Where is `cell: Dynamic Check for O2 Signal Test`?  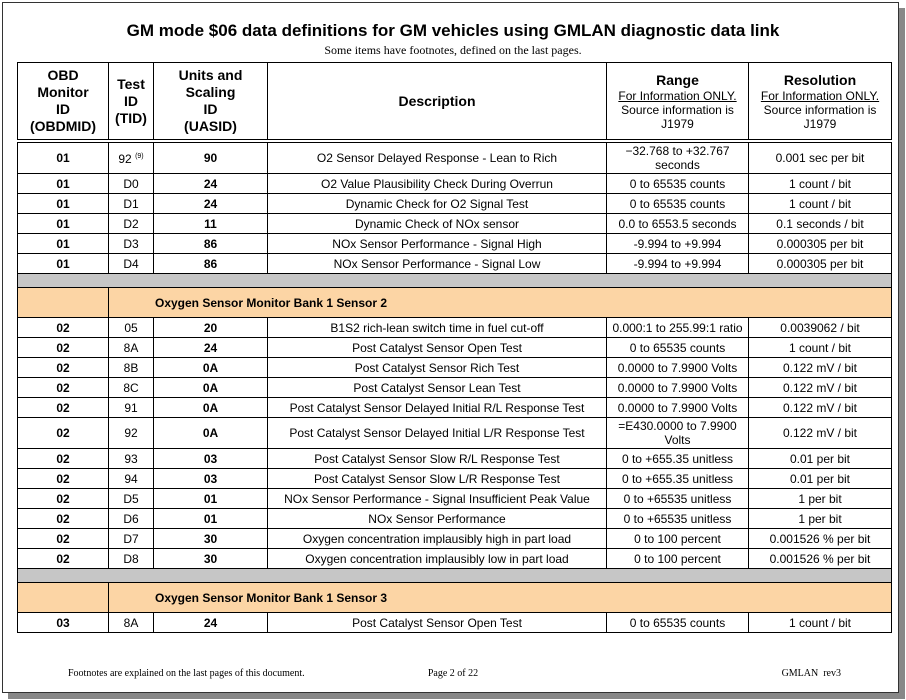 cell: Dynamic Check for O2 Signal Test is located at coordinates (437, 203).